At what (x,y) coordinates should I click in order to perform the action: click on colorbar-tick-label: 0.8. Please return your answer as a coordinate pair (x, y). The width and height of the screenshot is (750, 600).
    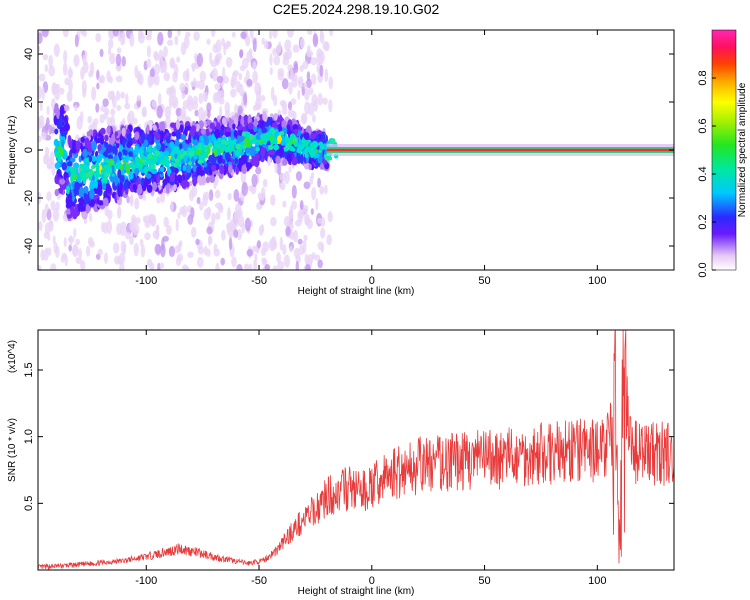
    Looking at the image, I should click on (703, 77).